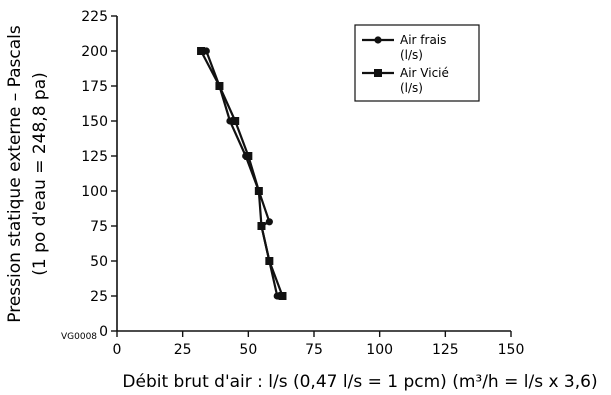 The image size is (611, 395). I want to click on series-layer, so click(242, 173).